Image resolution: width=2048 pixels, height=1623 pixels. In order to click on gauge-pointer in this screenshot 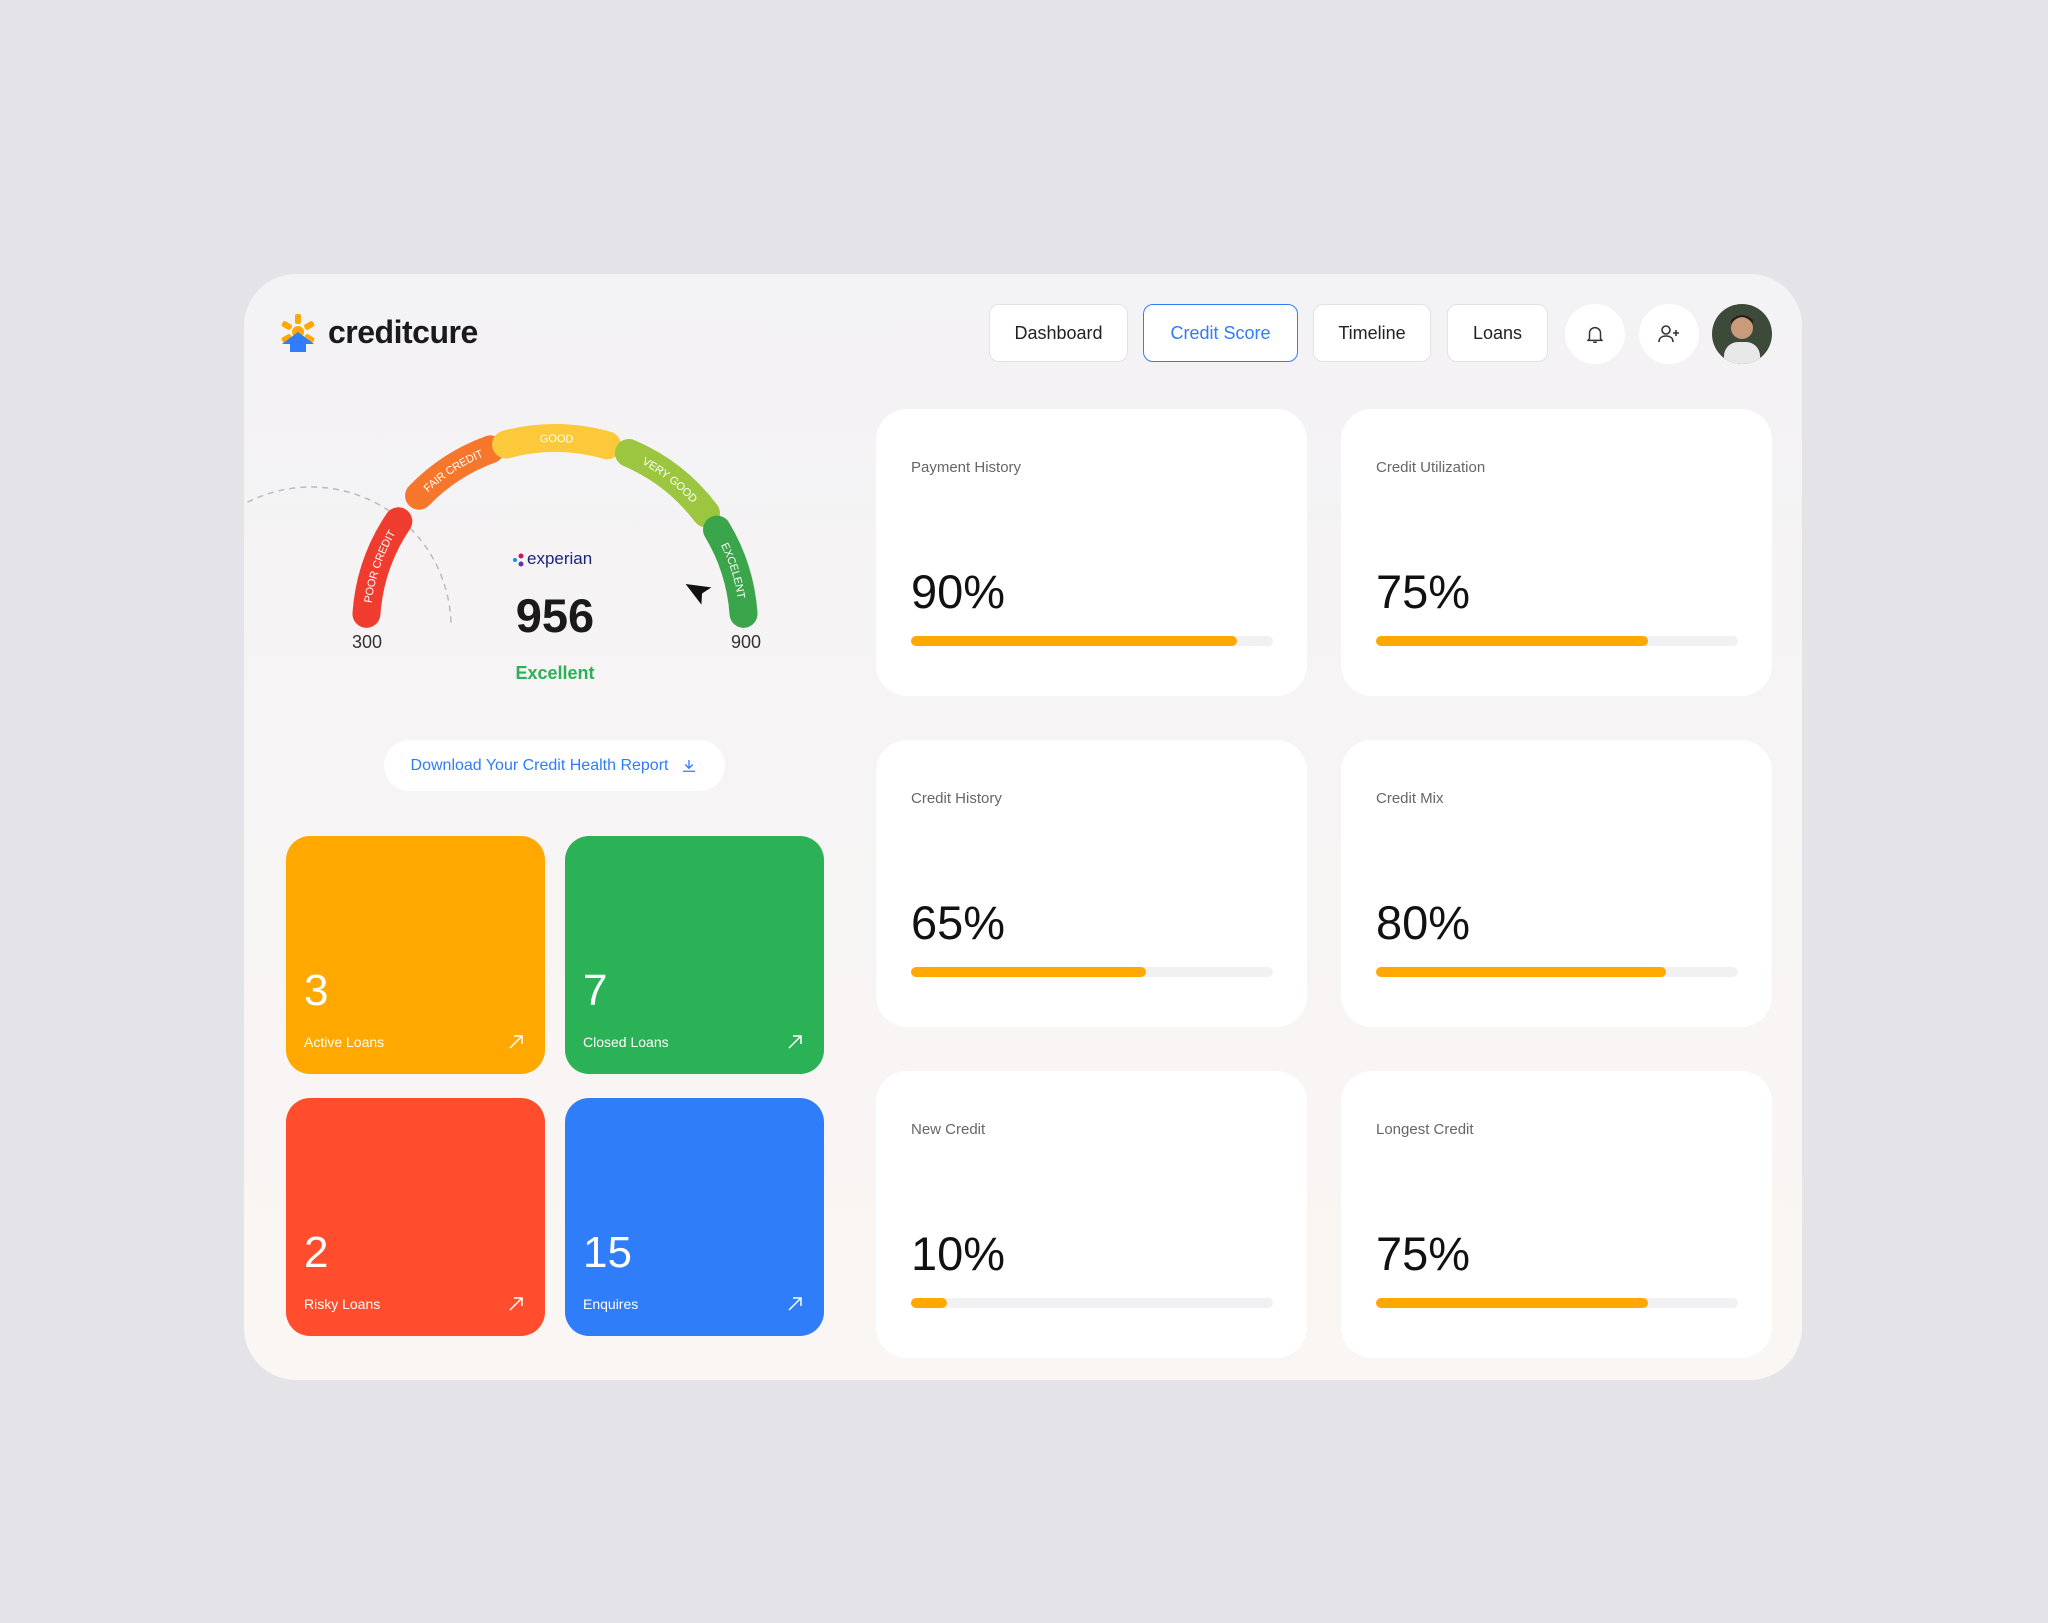, I will do `click(698, 594)`.